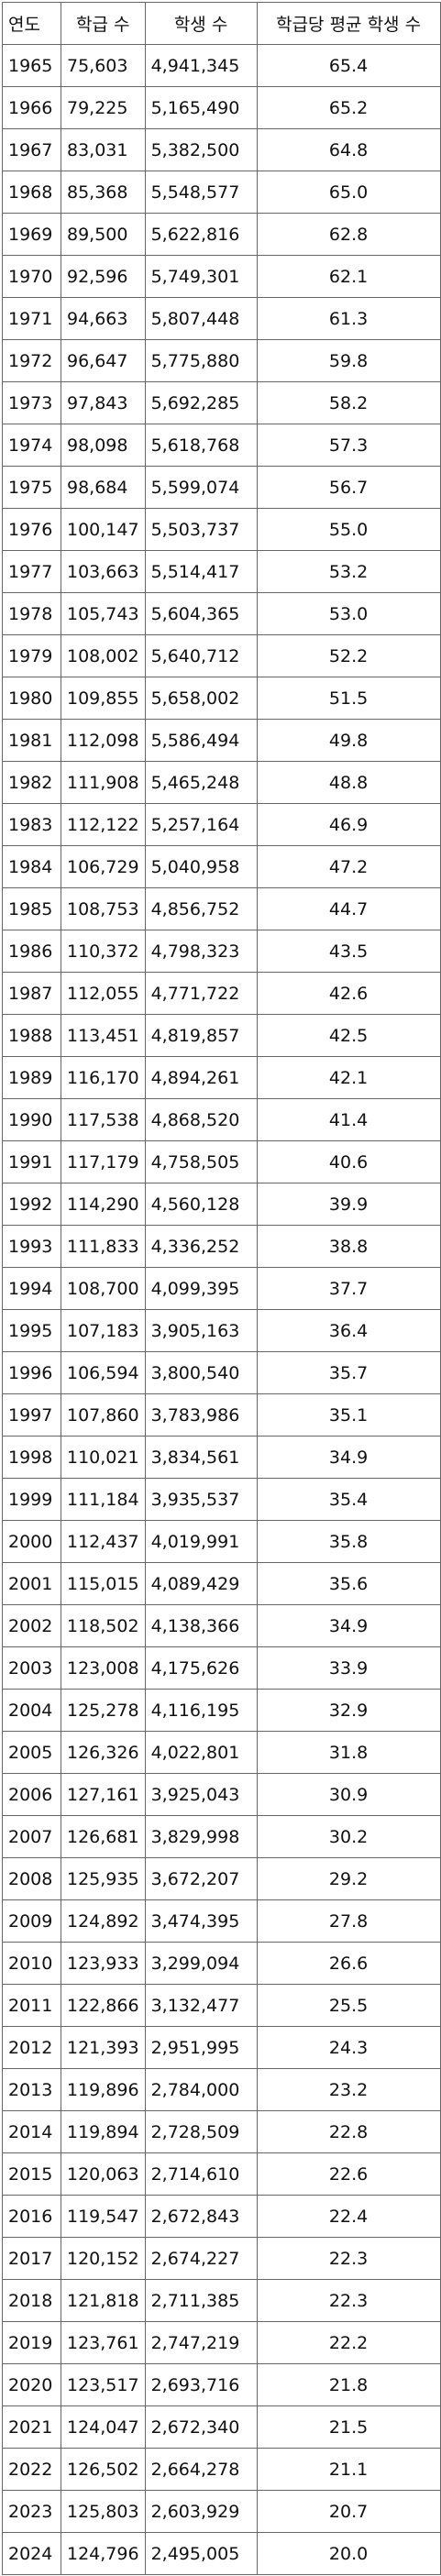  Describe the element at coordinates (348, 403) in the screenshot. I see `cell-avg-students: 58.2` at that location.